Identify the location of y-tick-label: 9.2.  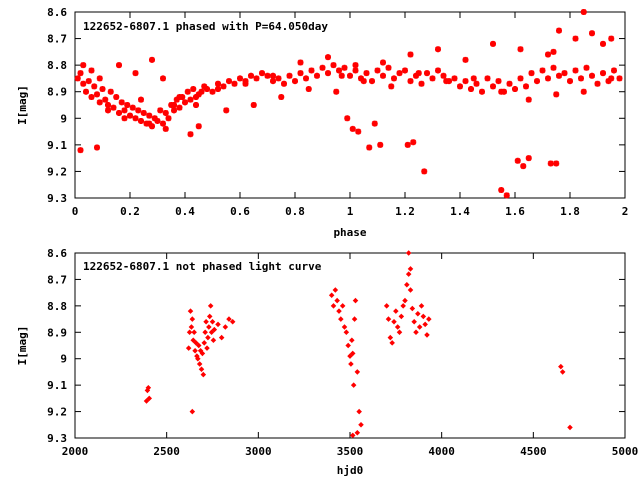
(57, 171).